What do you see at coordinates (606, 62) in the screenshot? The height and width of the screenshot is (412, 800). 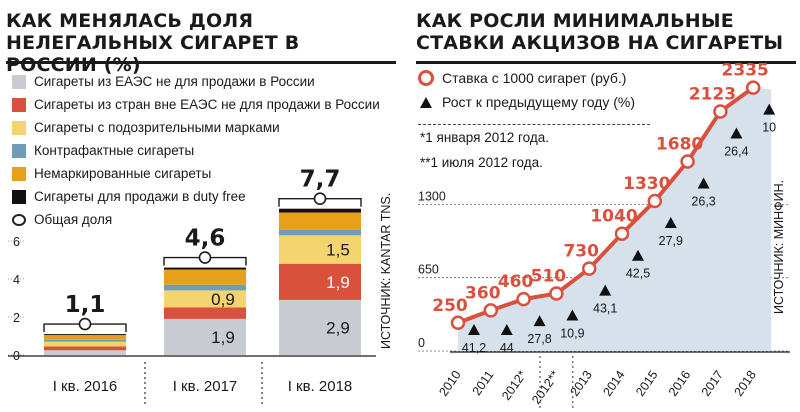 I see `right-title-rule` at bounding box center [606, 62].